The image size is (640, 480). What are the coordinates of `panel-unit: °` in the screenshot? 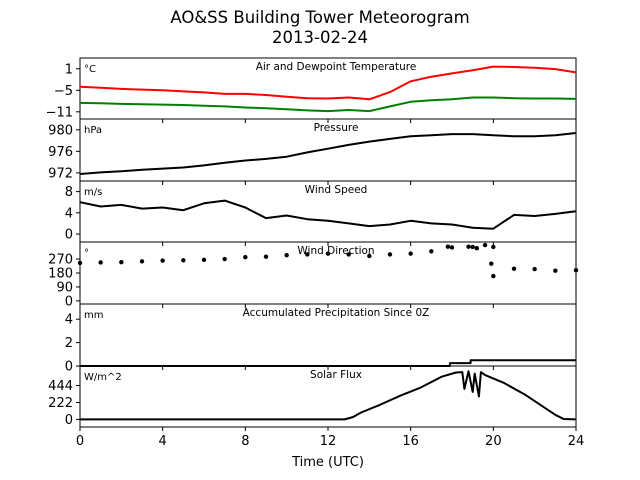 It's located at (86, 253).